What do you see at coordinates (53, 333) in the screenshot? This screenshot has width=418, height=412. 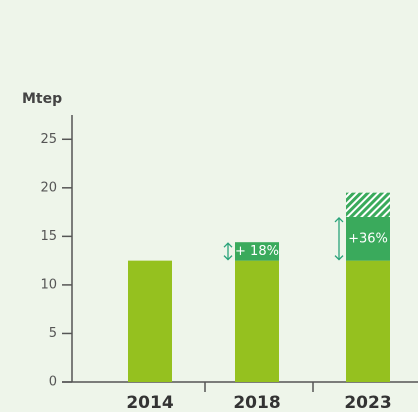 I see `y-tick-label: 5` at bounding box center [53, 333].